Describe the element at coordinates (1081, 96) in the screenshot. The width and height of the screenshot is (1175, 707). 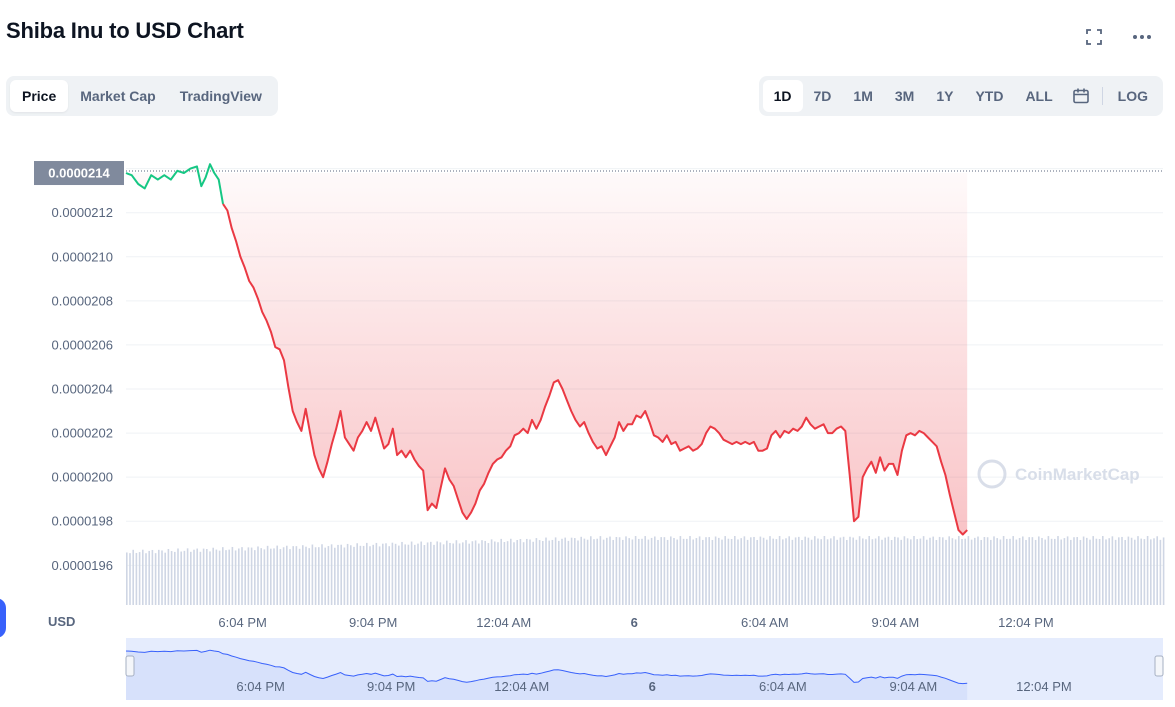
I see `calendar-icon` at that location.